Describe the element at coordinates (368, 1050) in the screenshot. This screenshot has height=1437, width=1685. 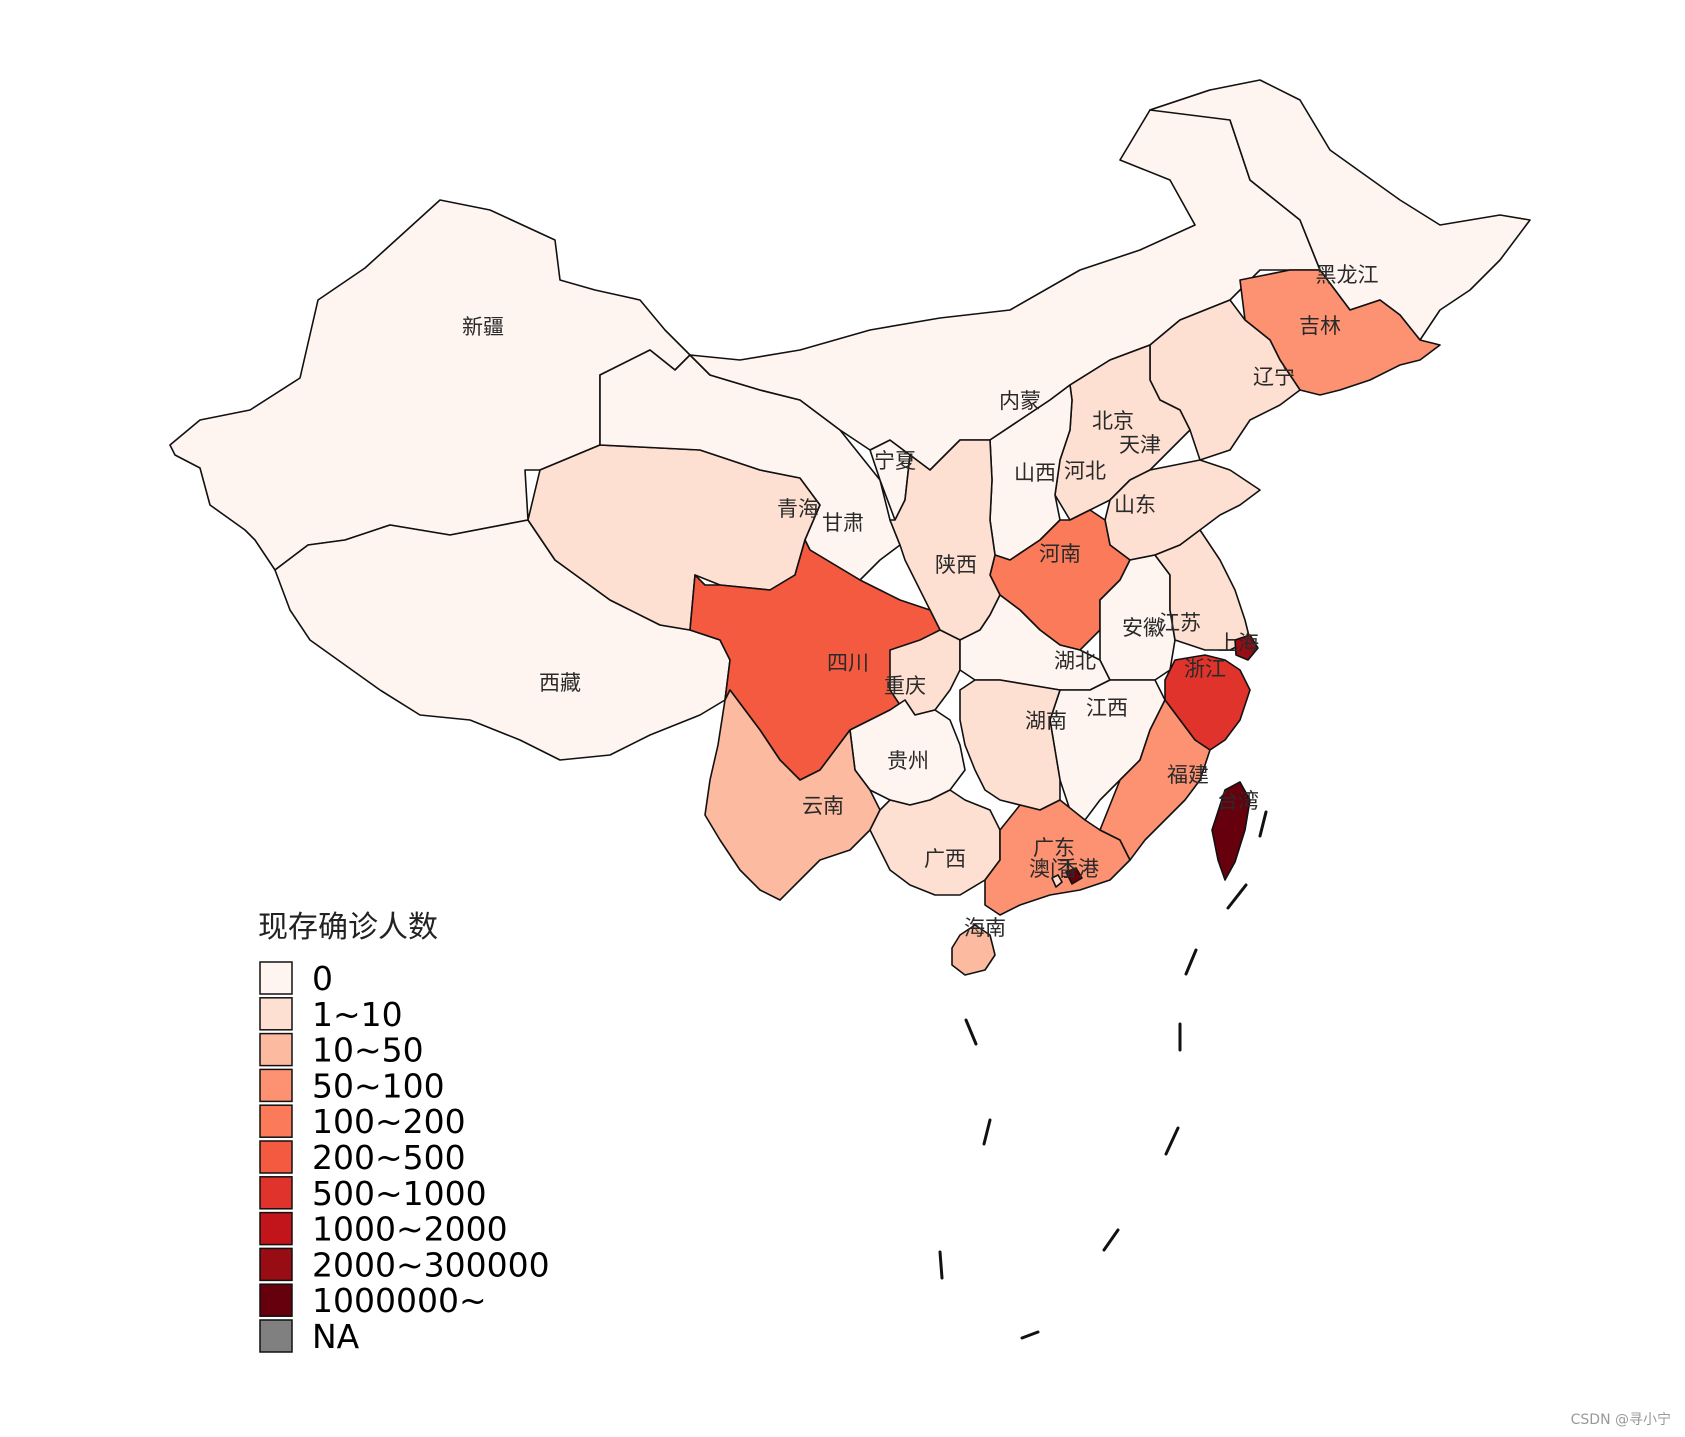
I see `legend-label: 10~50` at that location.